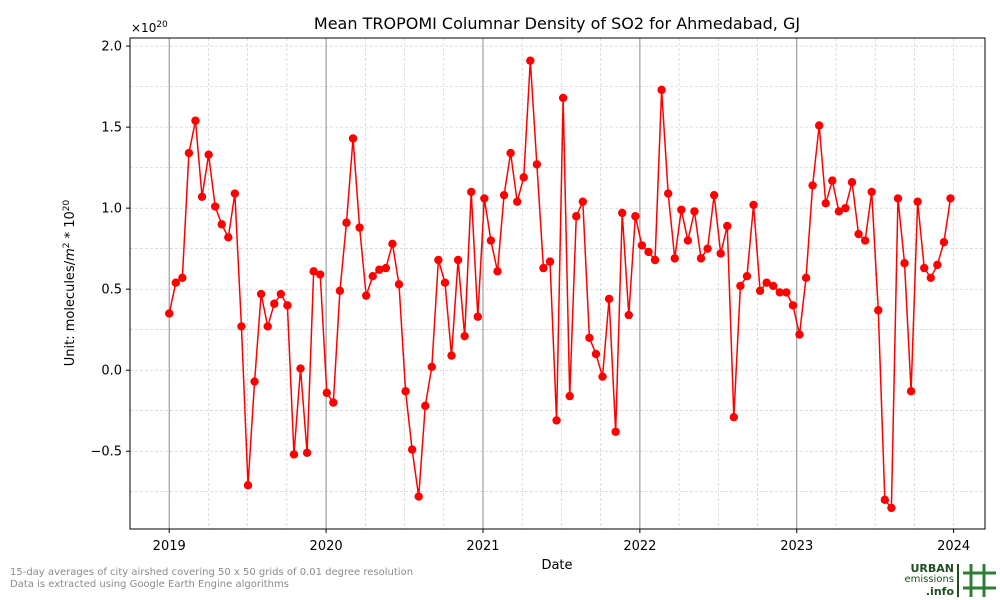 The image size is (1000, 600). I want to click on x-axis-ticks: 2019 2020 2021 2022 2023 2024, so click(561, 541).